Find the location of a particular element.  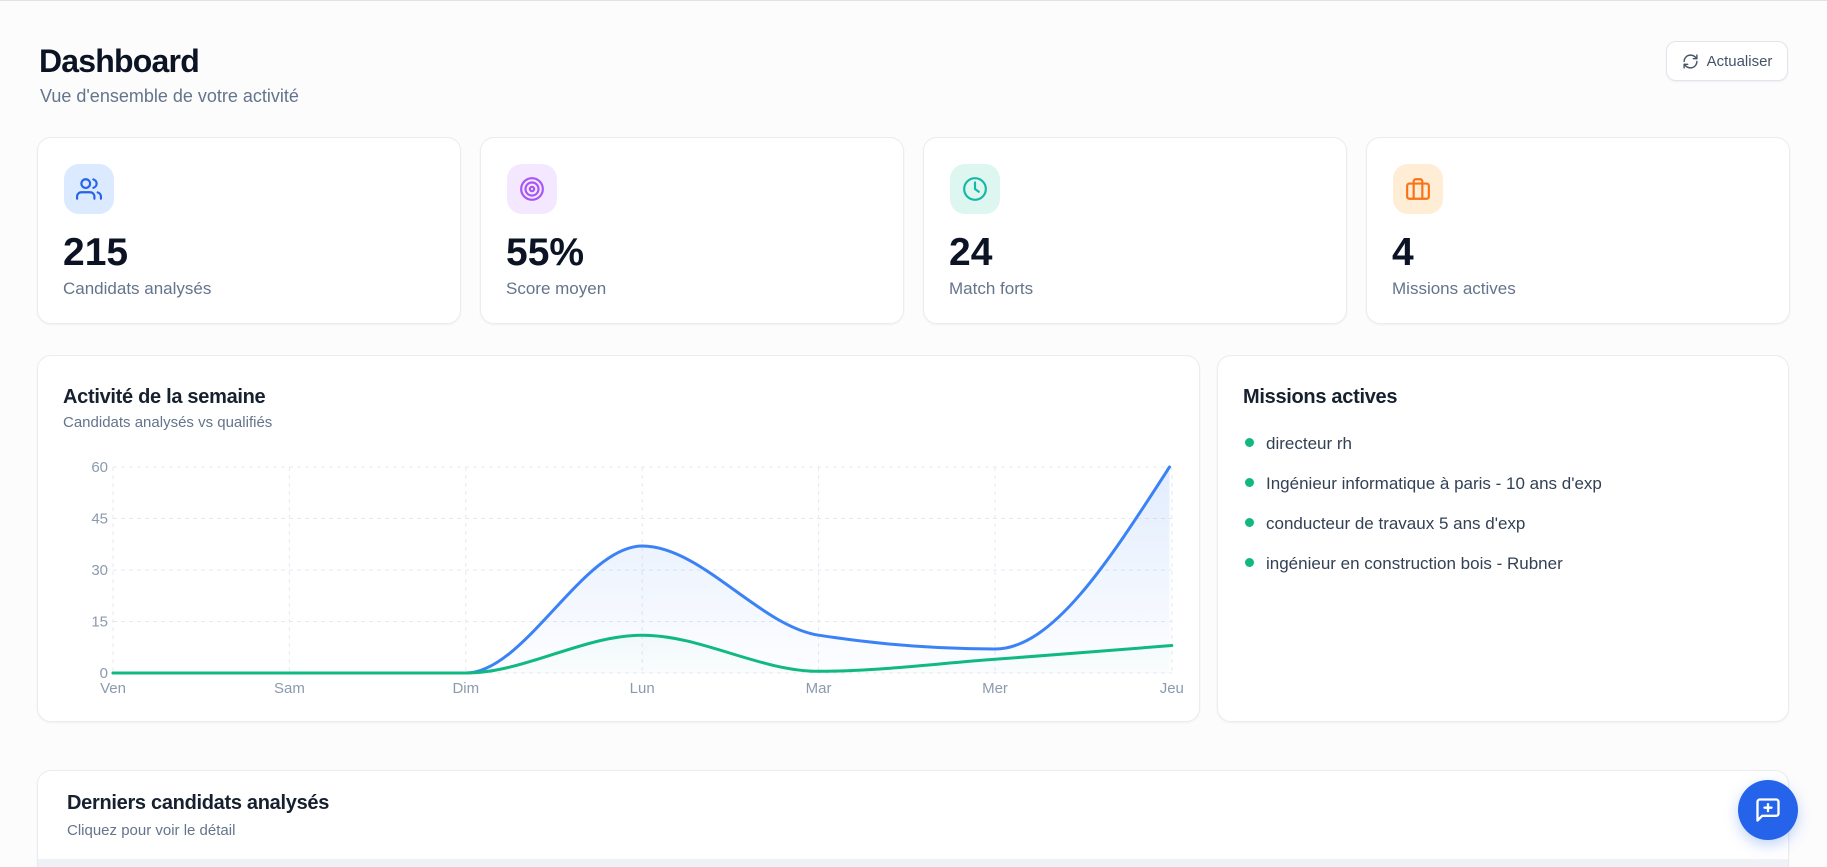

svg-text: 60 is located at coordinates (99, 467).